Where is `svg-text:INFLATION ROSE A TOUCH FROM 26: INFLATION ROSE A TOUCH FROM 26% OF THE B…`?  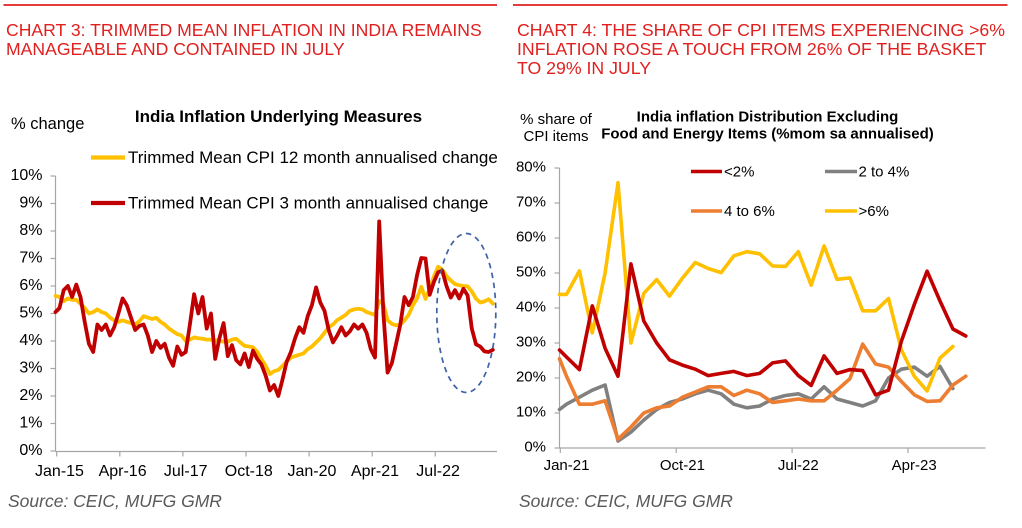
svg-text:INFLATION ROSE A TOUCH FROM 26: INFLATION ROSE A TOUCH FROM 26% OF THE B… is located at coordinates (752, 49).